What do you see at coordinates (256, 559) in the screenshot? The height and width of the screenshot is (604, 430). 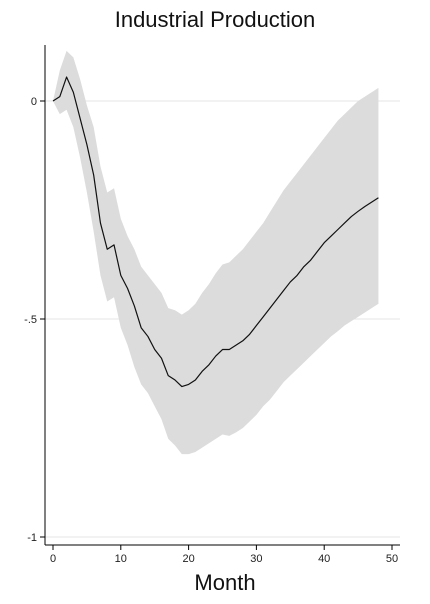 I see `x-tick-label-3: 30` at bounding box center [256, 559].